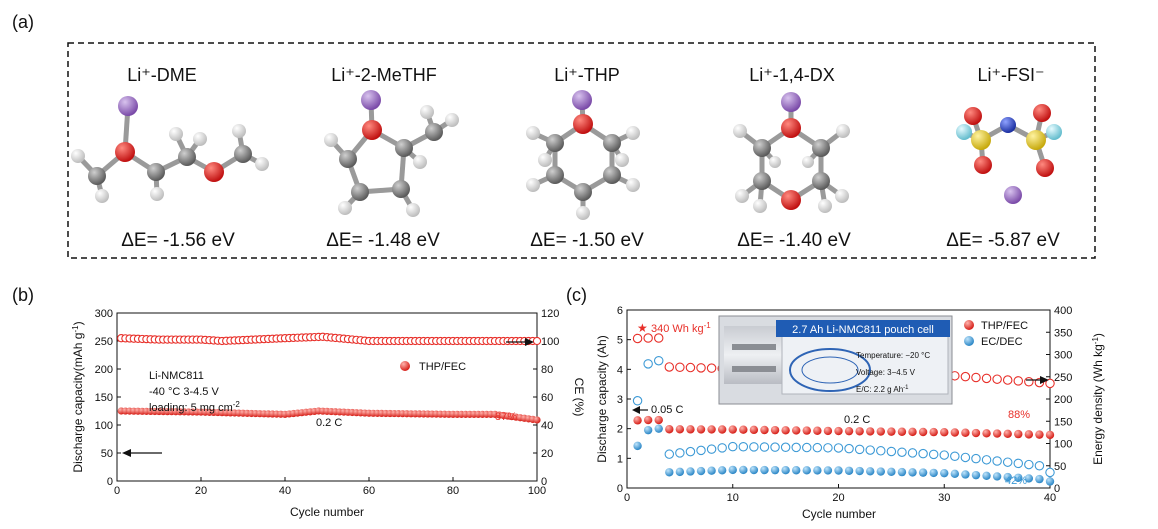 The image size is (1158, 529). Describe the element at coordinates (620, 341) in the screenshot. I see `y-tick-label: 5` at that location.